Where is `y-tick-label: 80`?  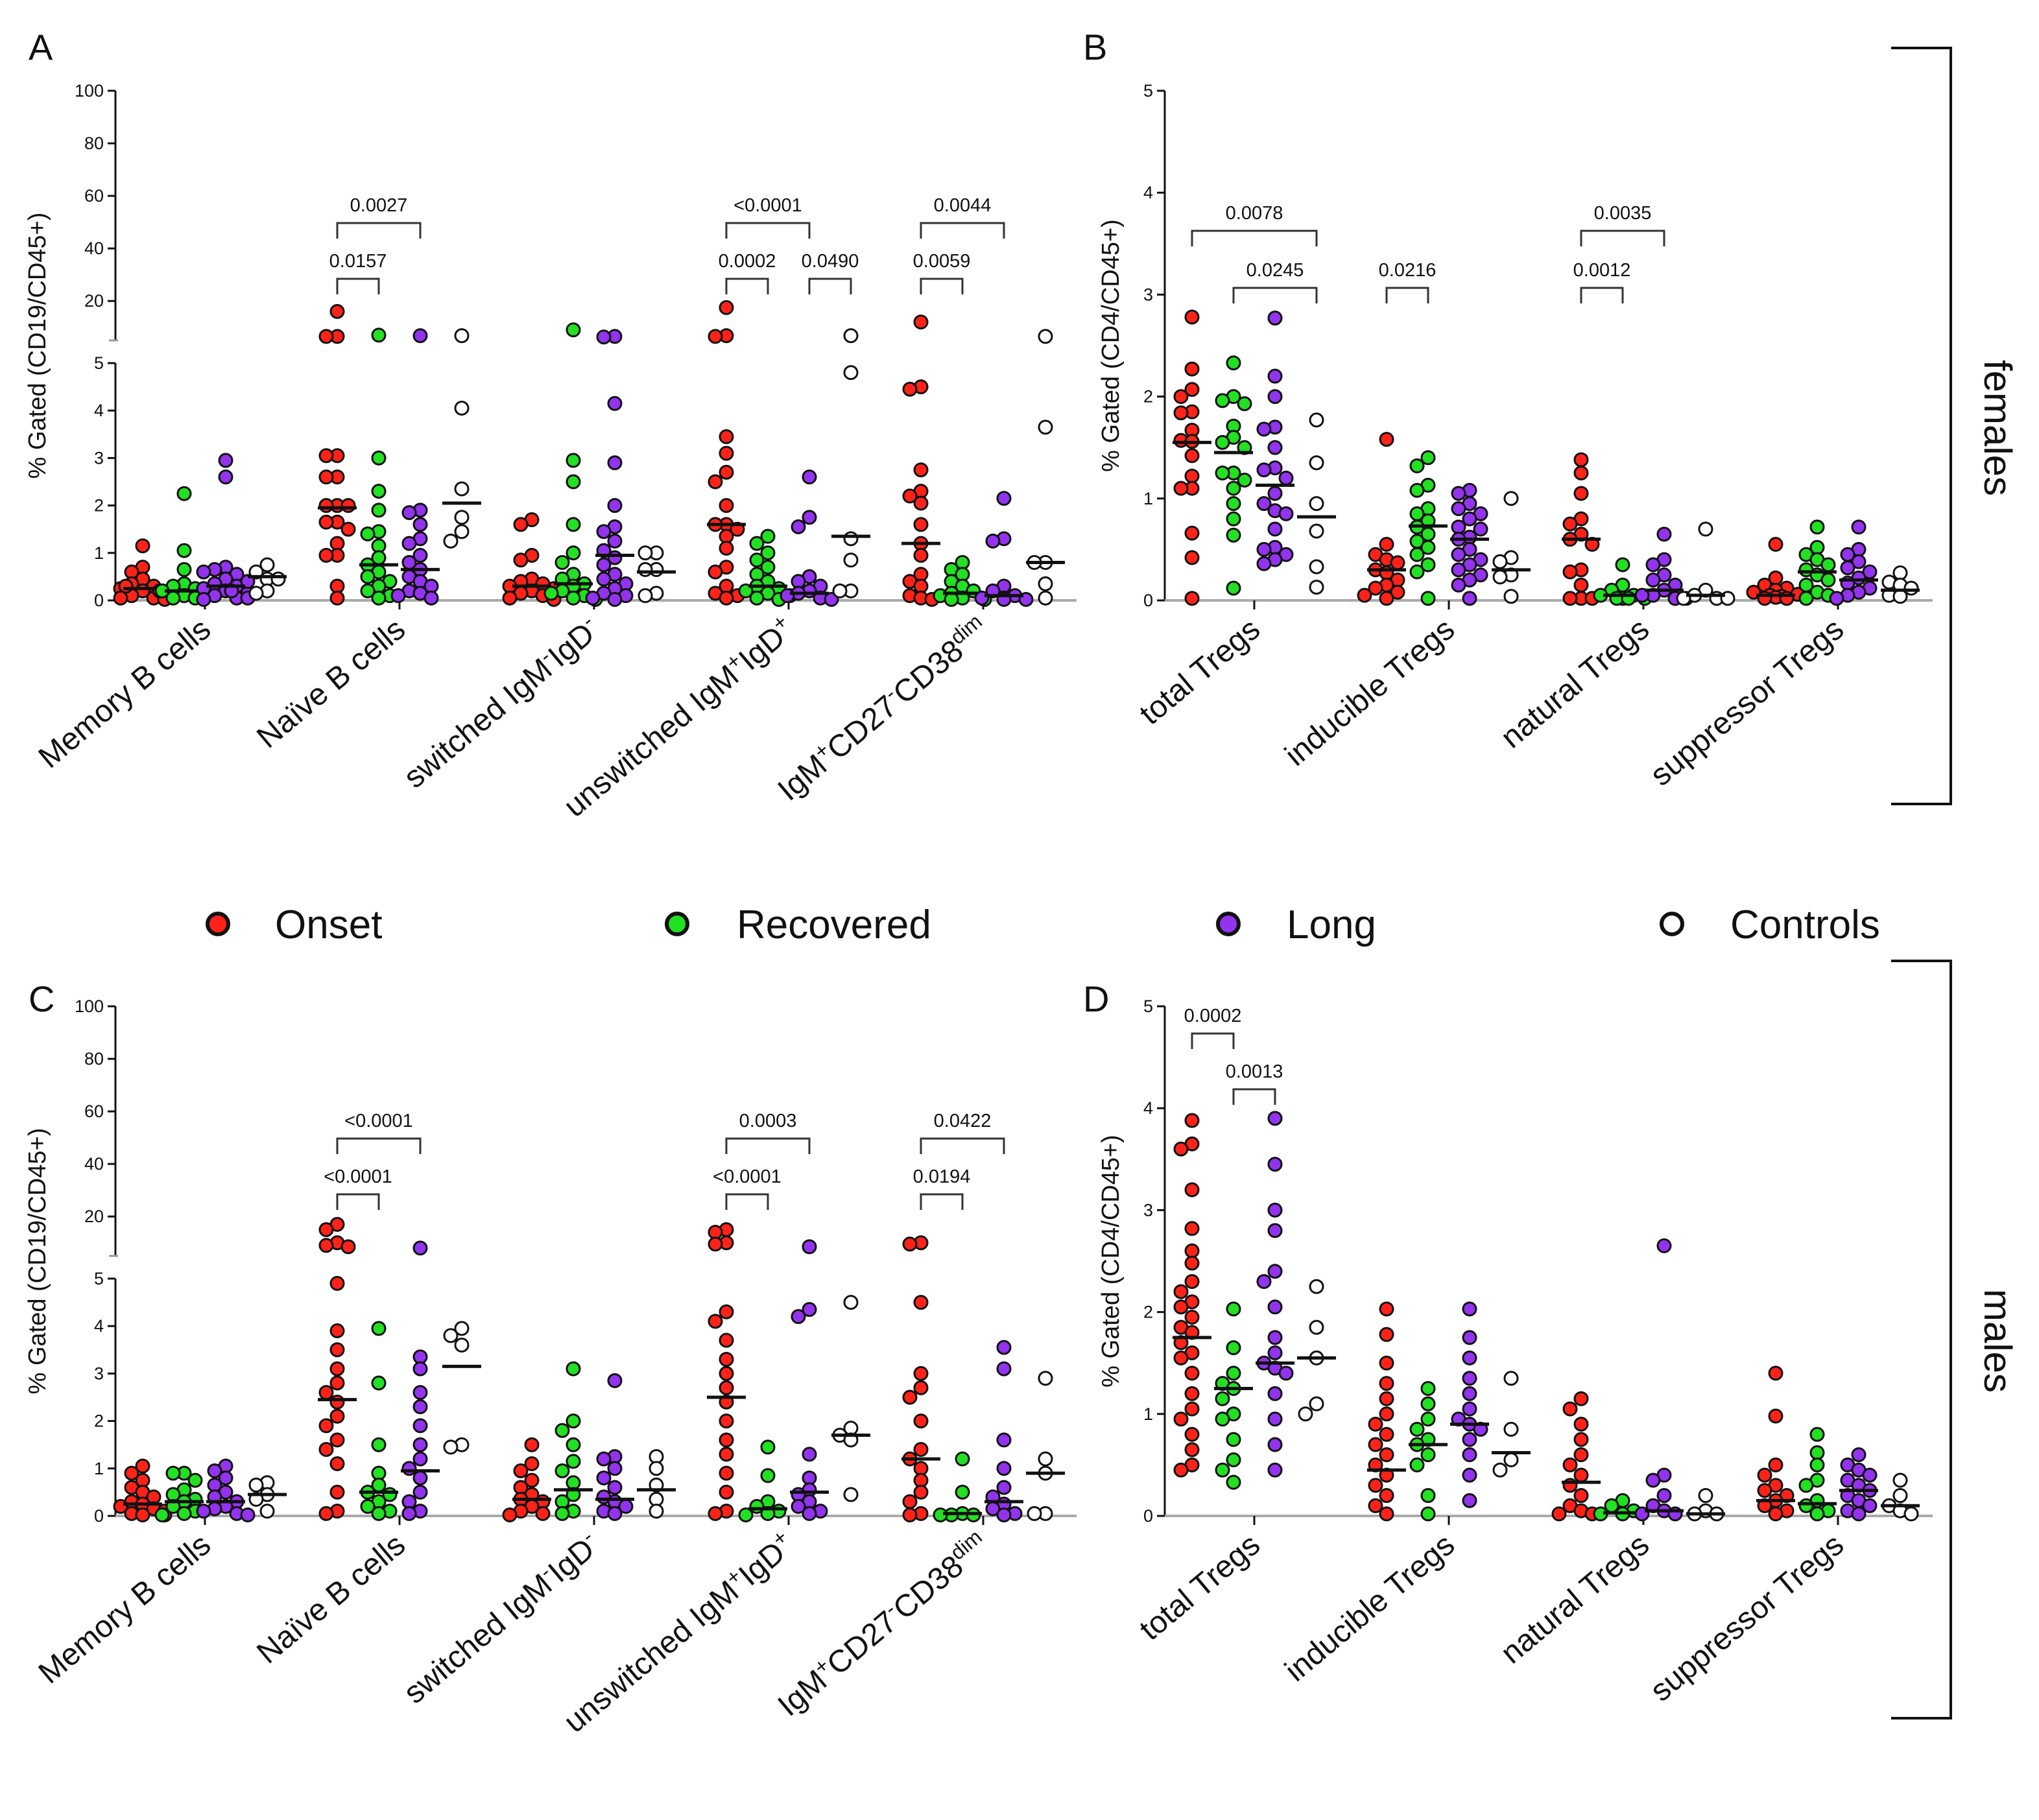 y-tick-label: 80 is located at coordinates (94, 1059).